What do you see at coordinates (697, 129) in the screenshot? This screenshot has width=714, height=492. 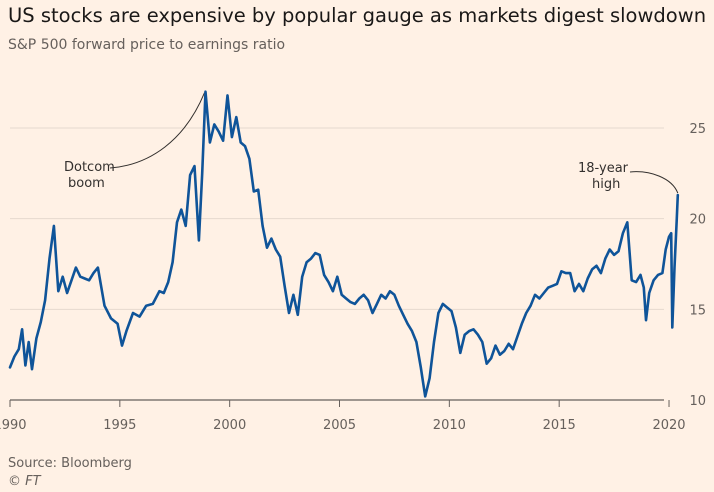 I see `y-tick-label: 25` at bounding box center [697, 129].